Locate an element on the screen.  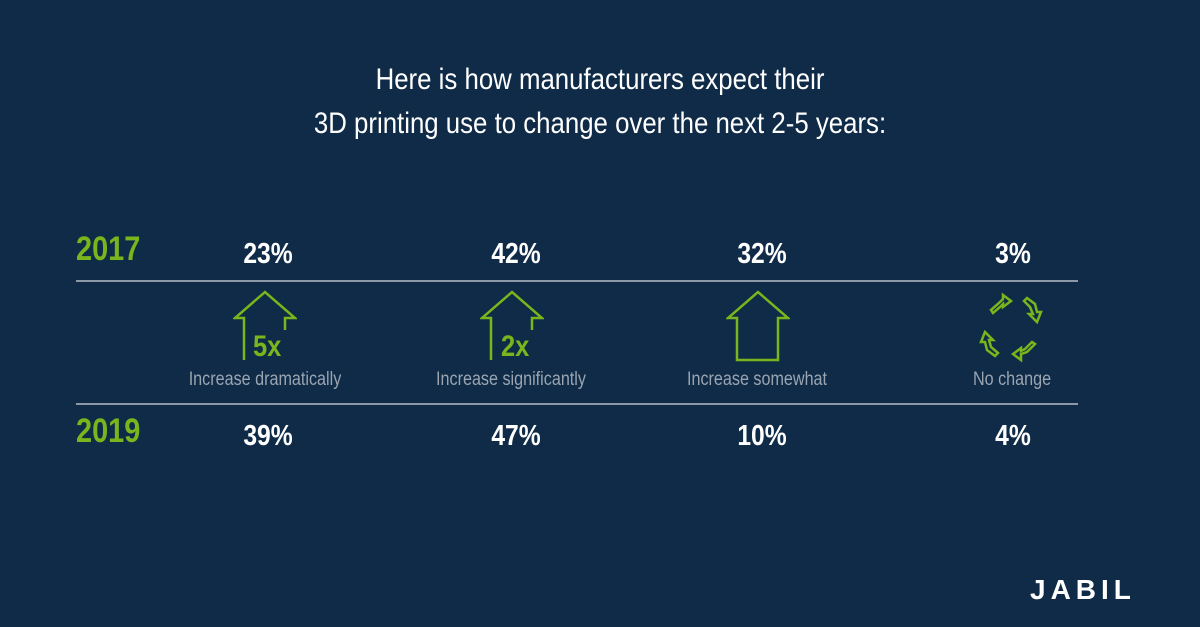
value-2019-increase-dramatically: 39% is located at coordinates (268, 436).